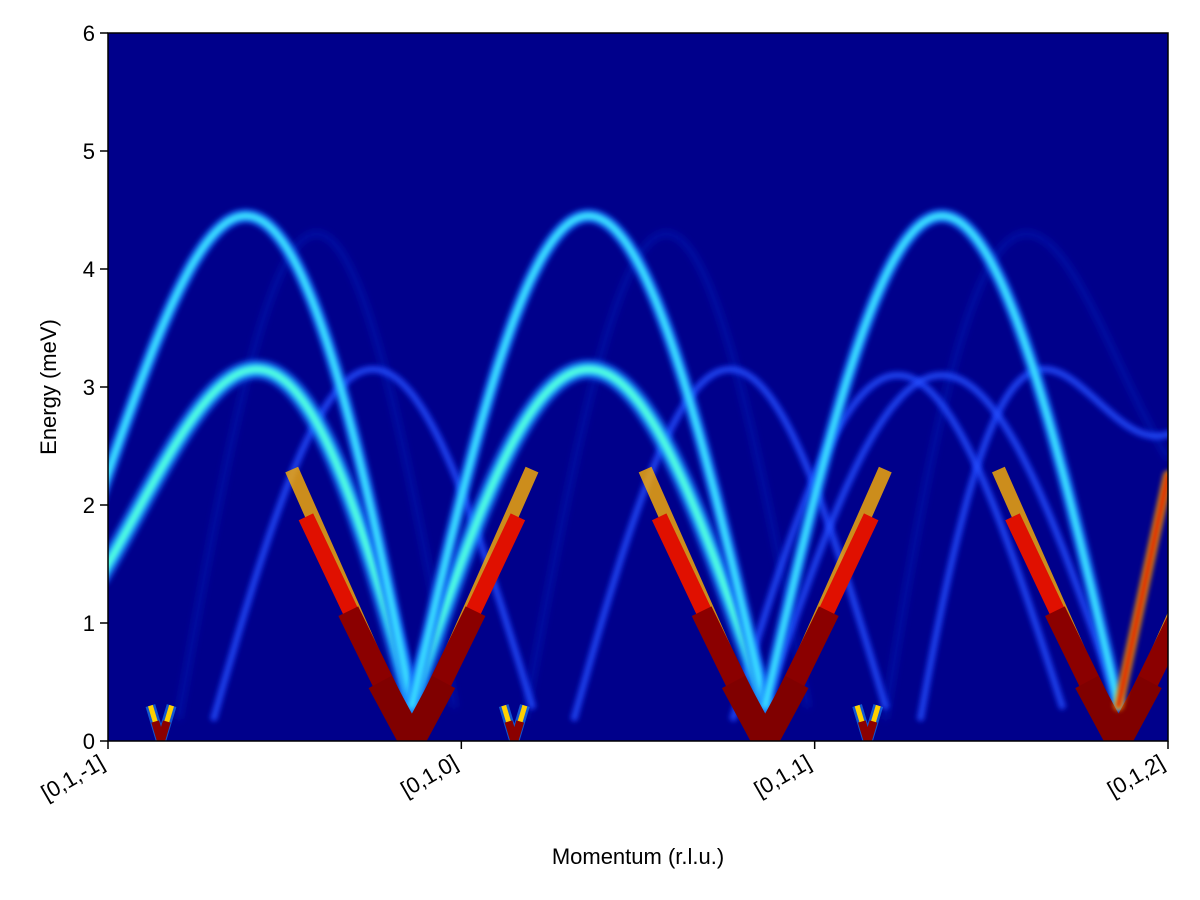 This screenshot has width=1200, height=900. I want to click on y-tick-label: 5, so click(89, 151).